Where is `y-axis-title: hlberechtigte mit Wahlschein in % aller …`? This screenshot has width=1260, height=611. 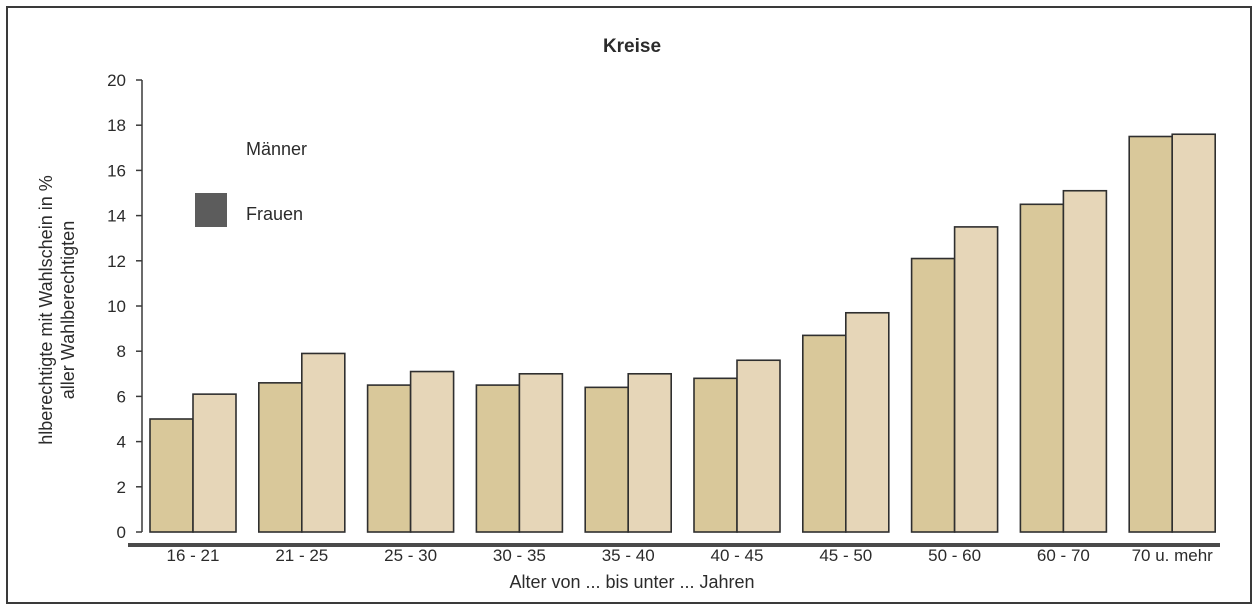
y-axis-title: hlberechtigte mit Wahlschein in % aller … is located at coordinates (57, 309).